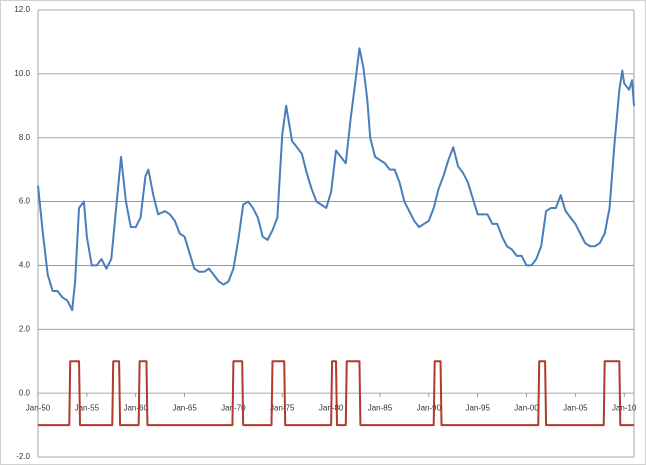 This screenshot has width=646, height=465. I want to click on y-tick-label: 0.0, so click(25, 392).